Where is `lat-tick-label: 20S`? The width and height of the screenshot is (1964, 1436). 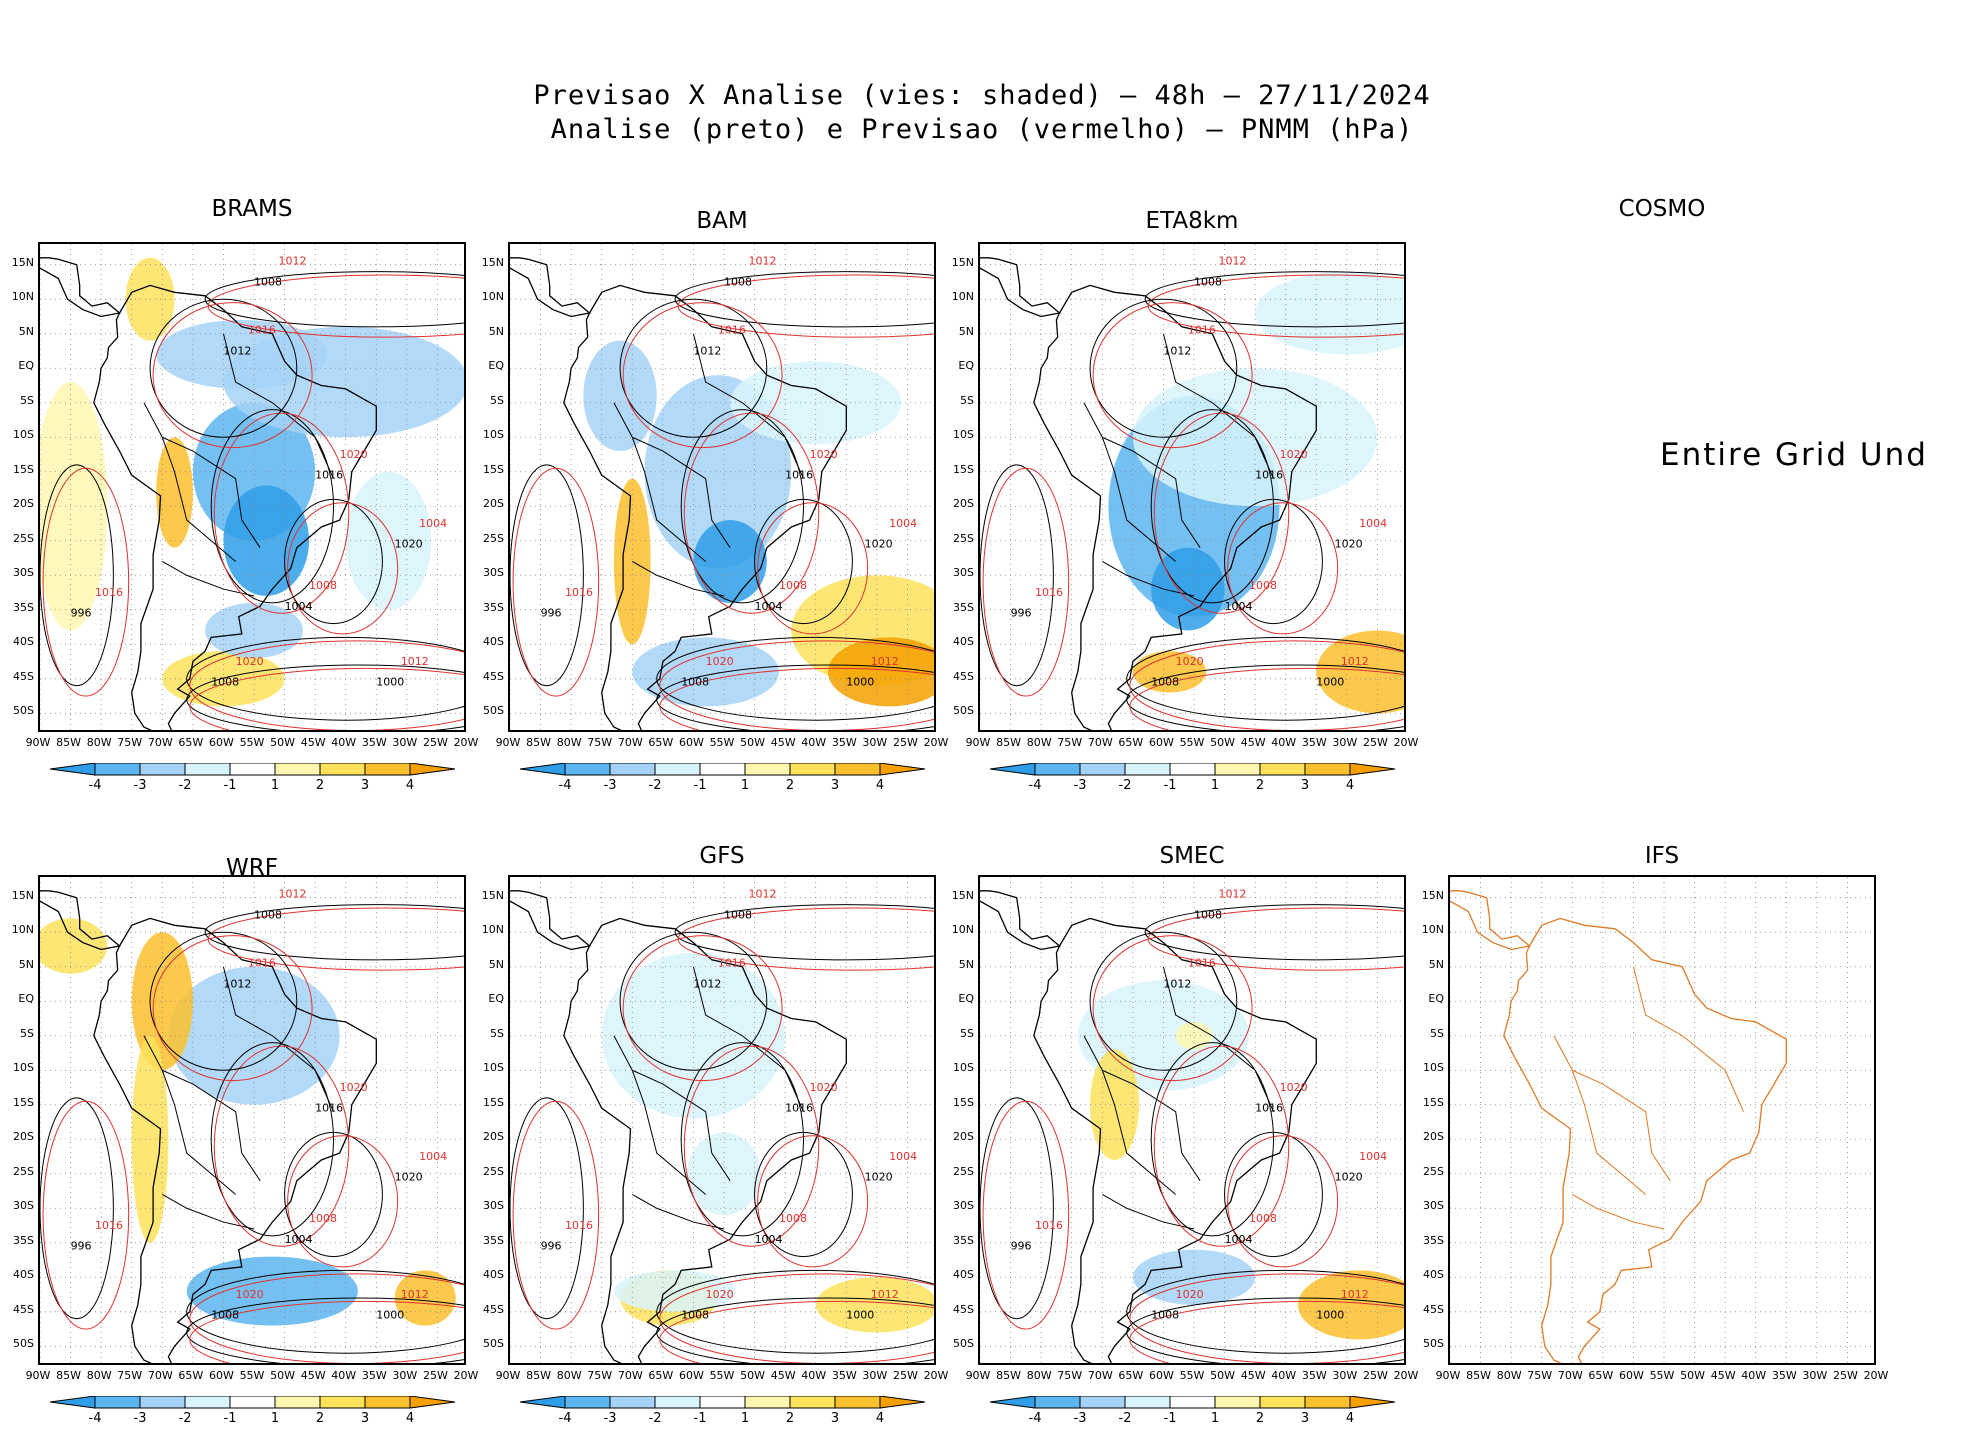
lat-tick-label: 20S is located at coordinates (23, 504).